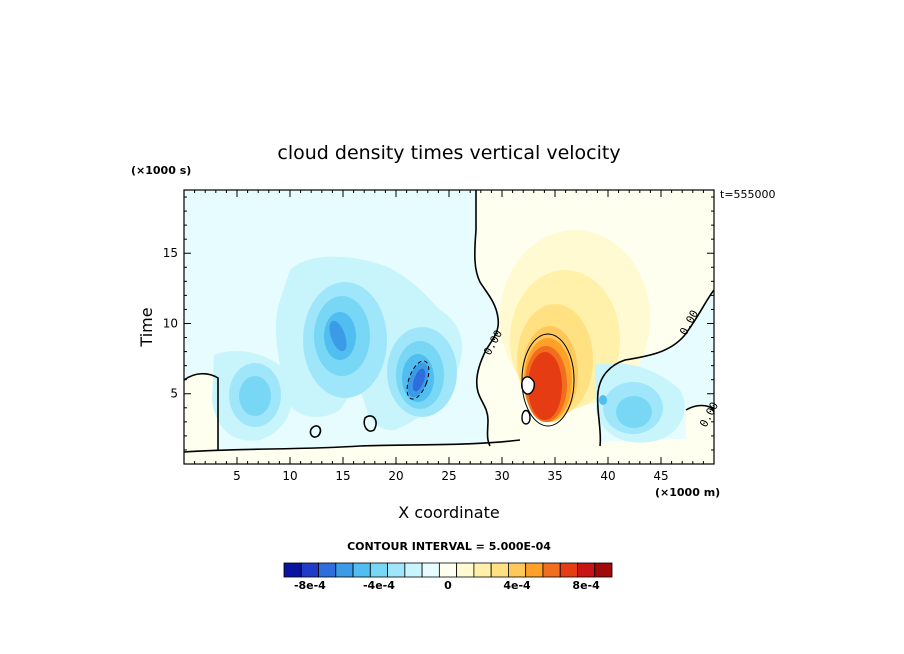 The image size is (904, 654). What do you see at coordinates (449, 546) in the screenshot?
I see `contour-interval: CONTOUR INTERVAL = 5.000E-04` at bounding box center [449, 546].